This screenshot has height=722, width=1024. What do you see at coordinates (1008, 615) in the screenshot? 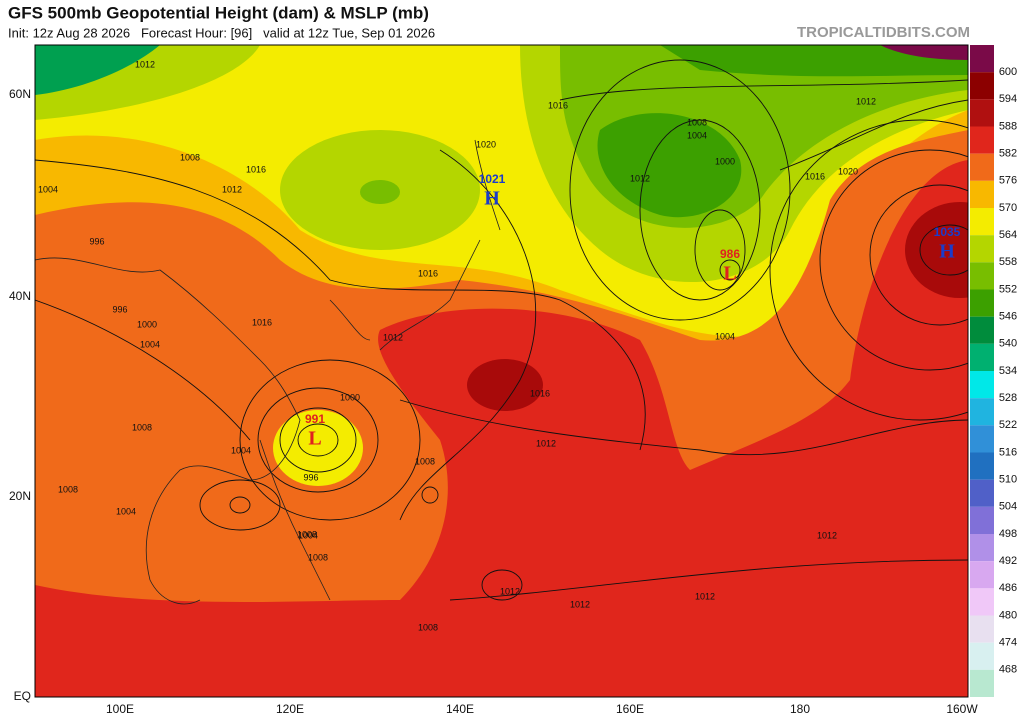
I see `colorbar-label: 480` at bounding box center [1008, 615].